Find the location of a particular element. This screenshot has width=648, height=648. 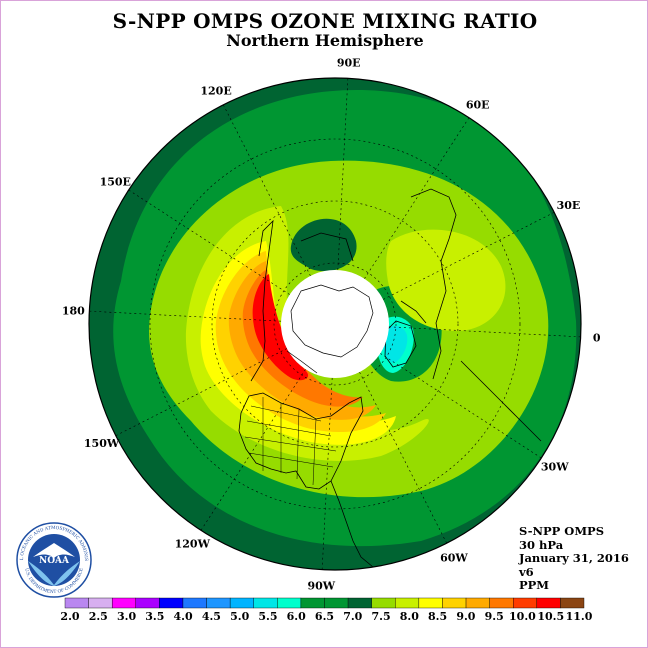

colorbar-tick-label: 6.0 is located at coordinates (296, 616).